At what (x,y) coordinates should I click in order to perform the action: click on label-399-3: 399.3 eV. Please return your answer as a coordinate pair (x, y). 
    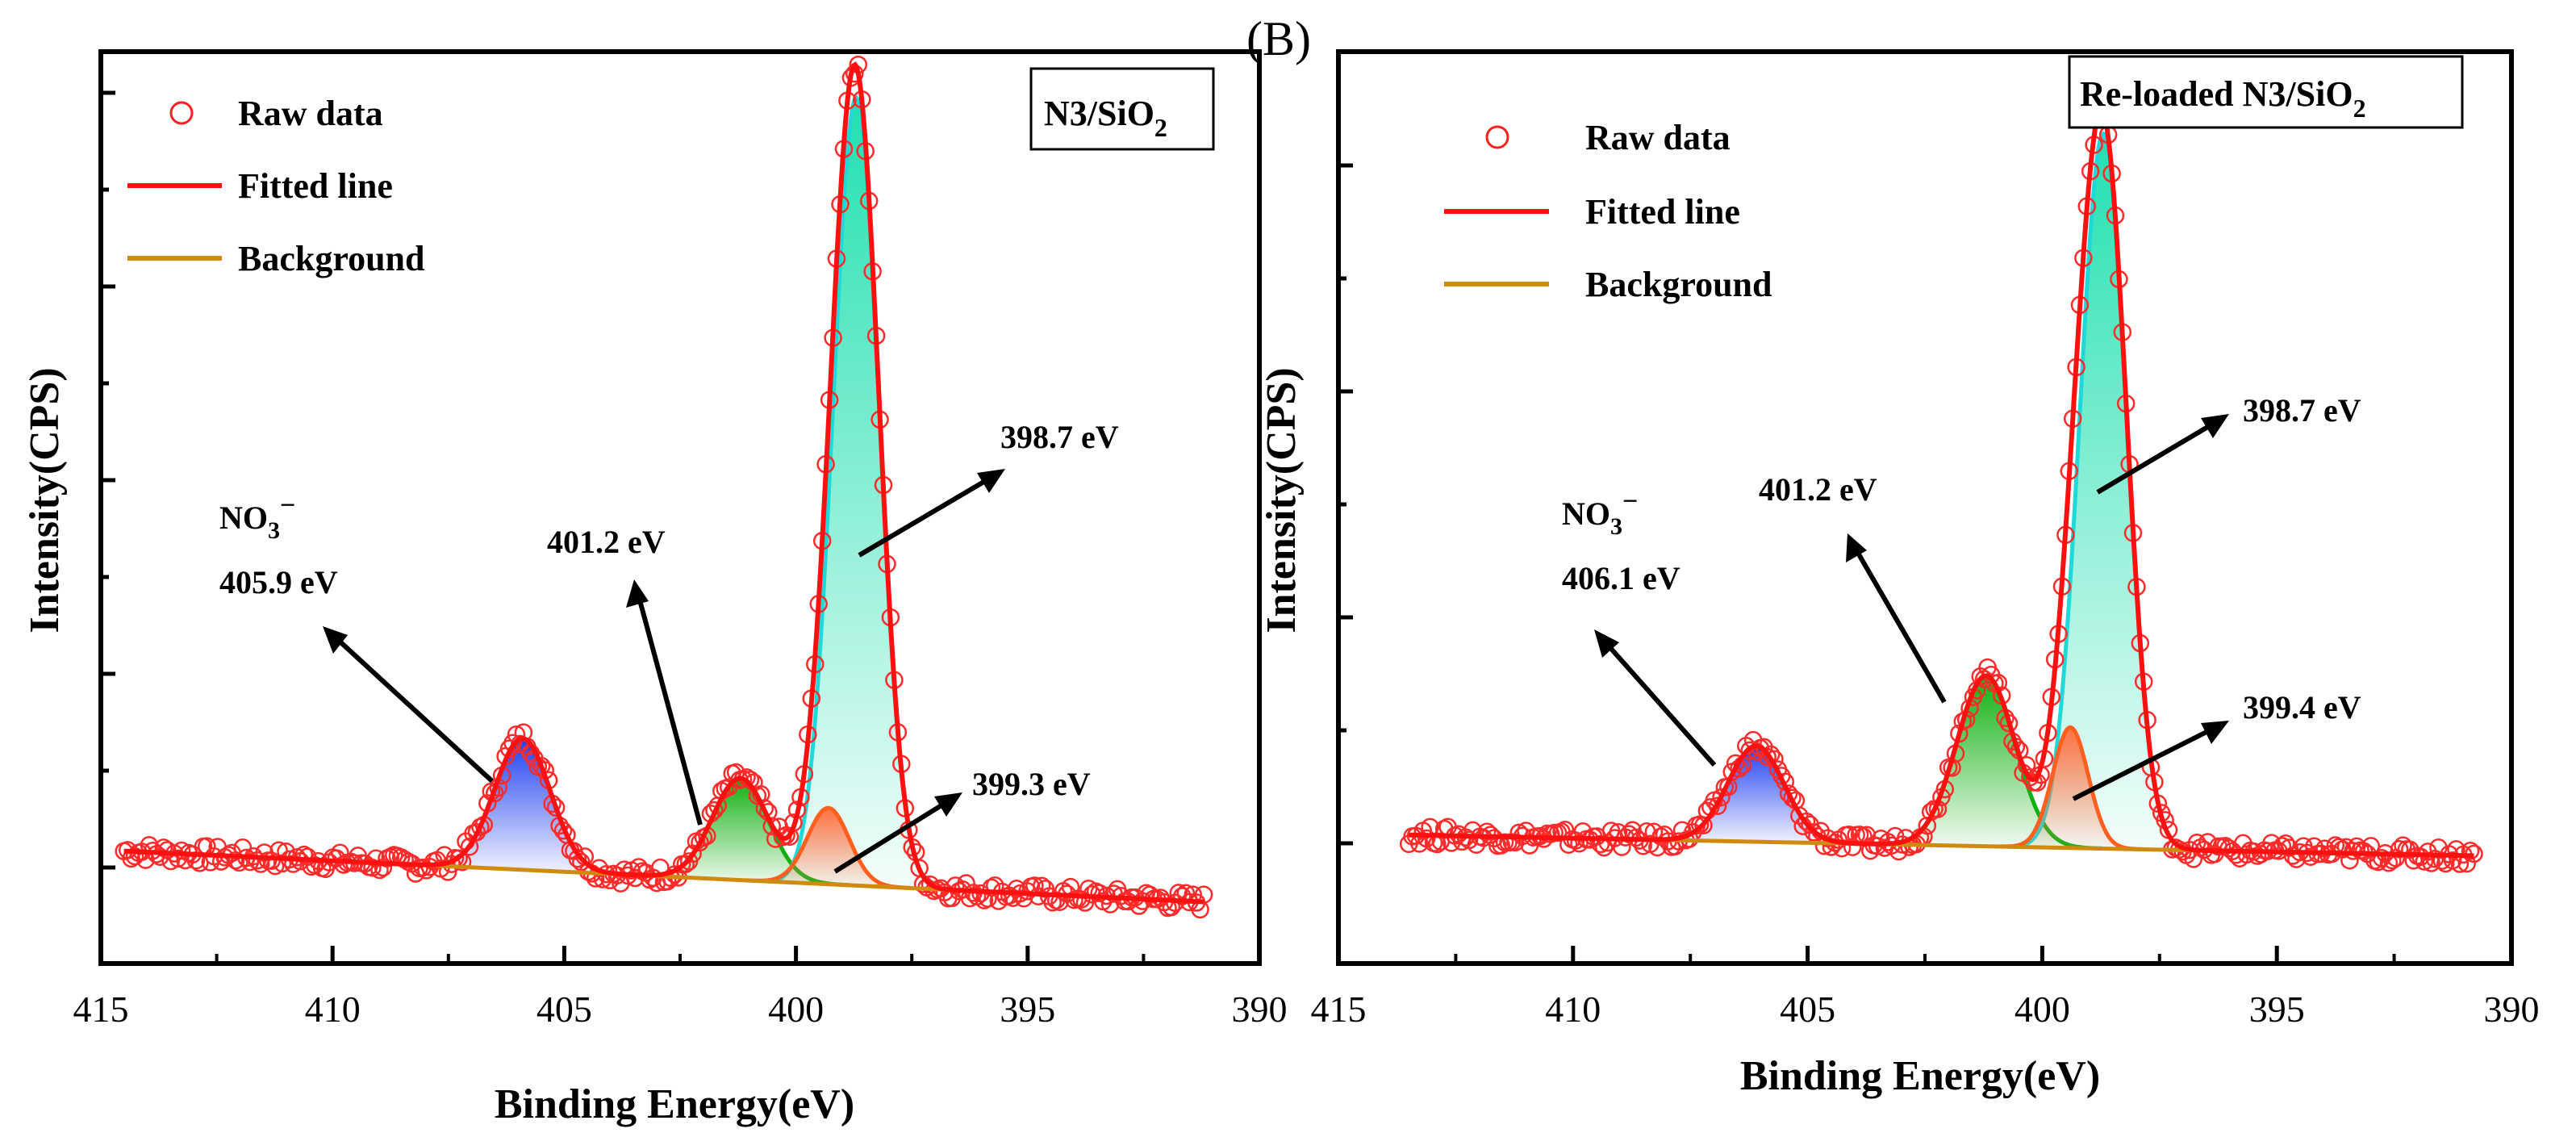
    Looking at the image, I should click on (1031, 784).